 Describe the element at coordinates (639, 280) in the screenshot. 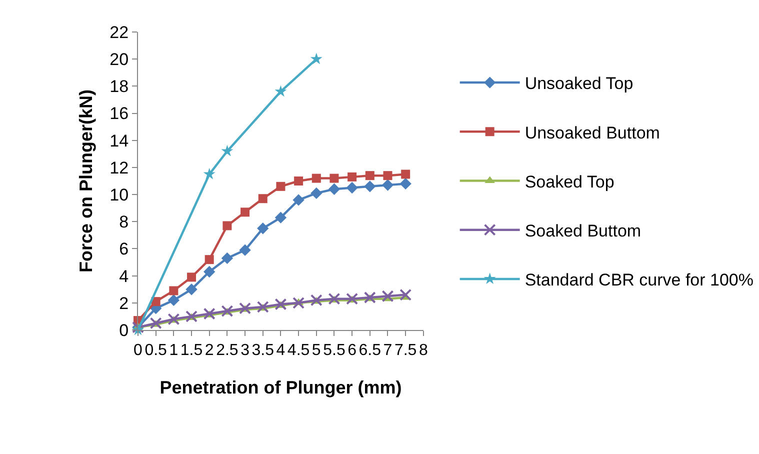

I see `legend-label: Standard CBR curve for 100%` at that location.